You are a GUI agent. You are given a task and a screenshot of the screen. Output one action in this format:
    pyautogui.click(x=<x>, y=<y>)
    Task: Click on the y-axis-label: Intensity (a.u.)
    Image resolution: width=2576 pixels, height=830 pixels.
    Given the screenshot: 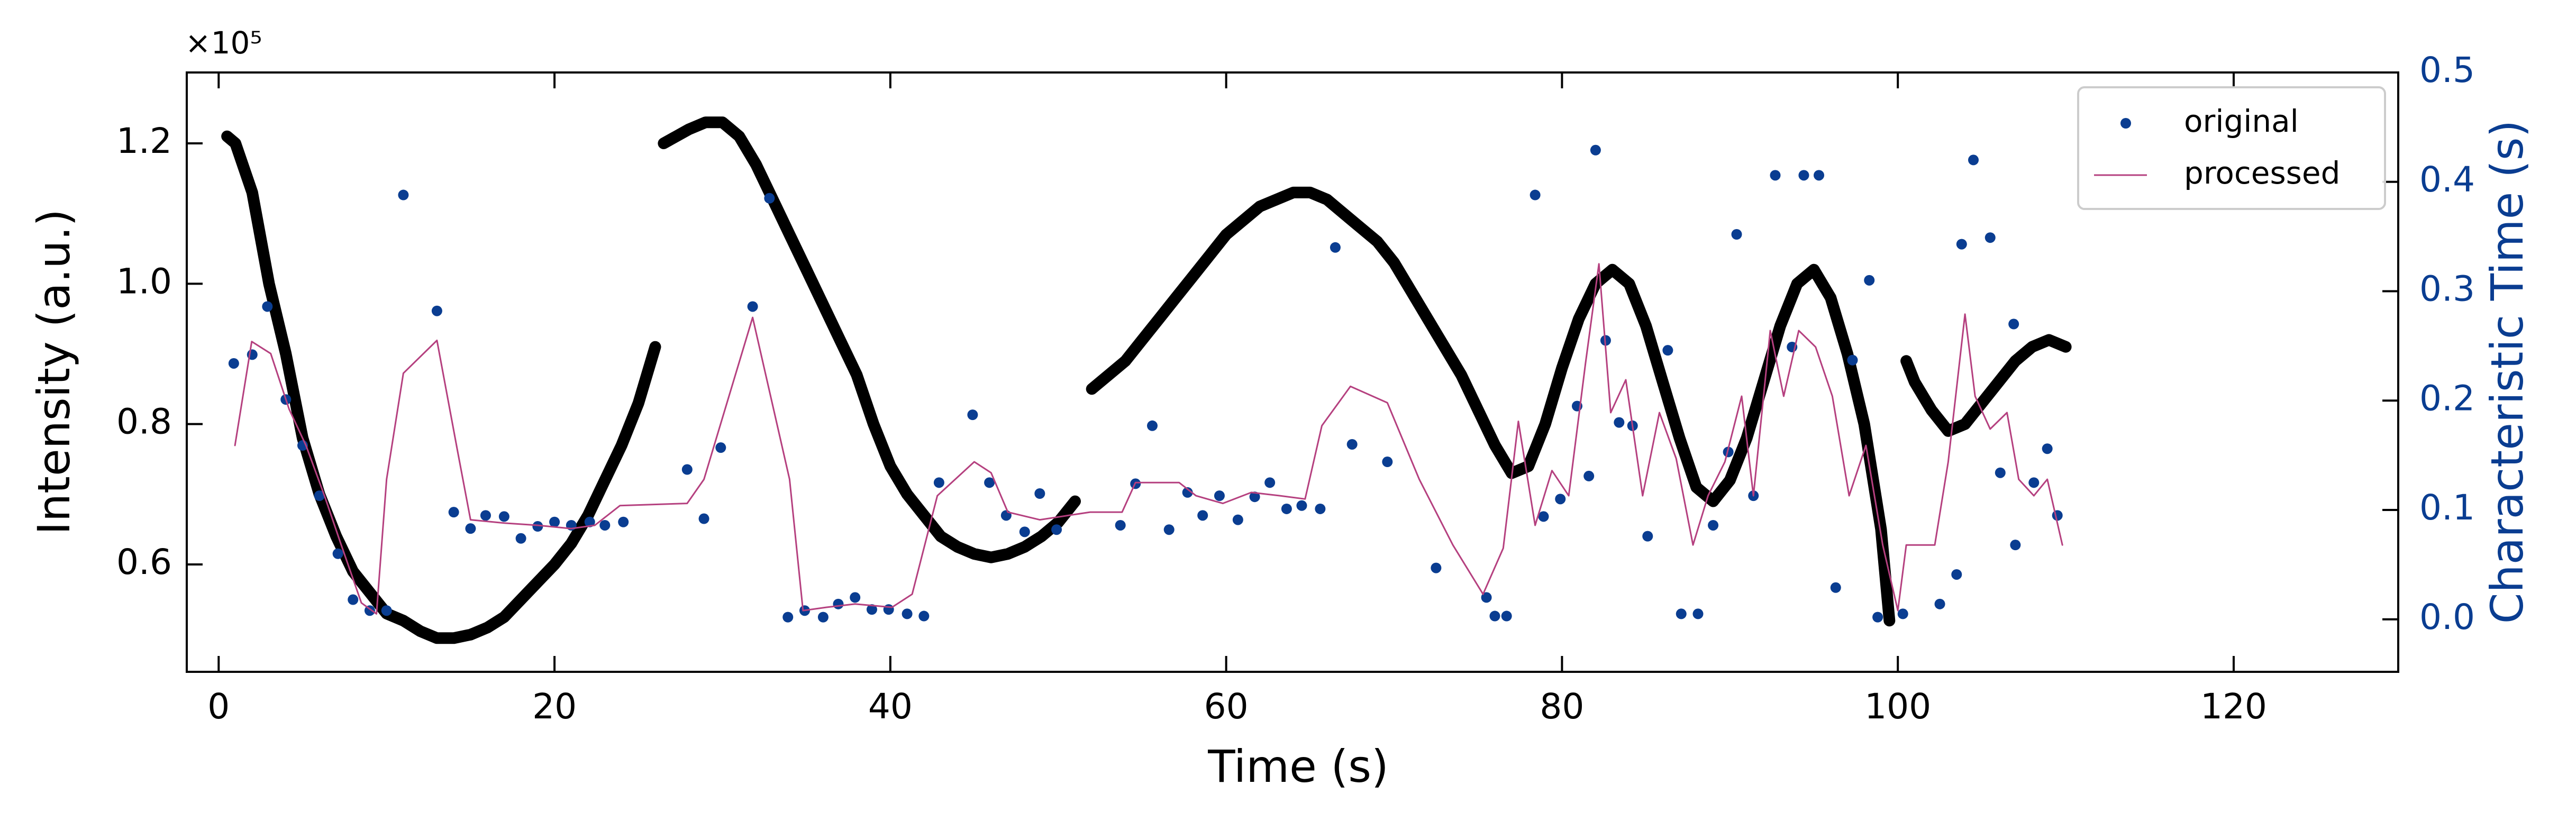 What is the action you would take?
    pyautogui.click(x=54, y=372)
    